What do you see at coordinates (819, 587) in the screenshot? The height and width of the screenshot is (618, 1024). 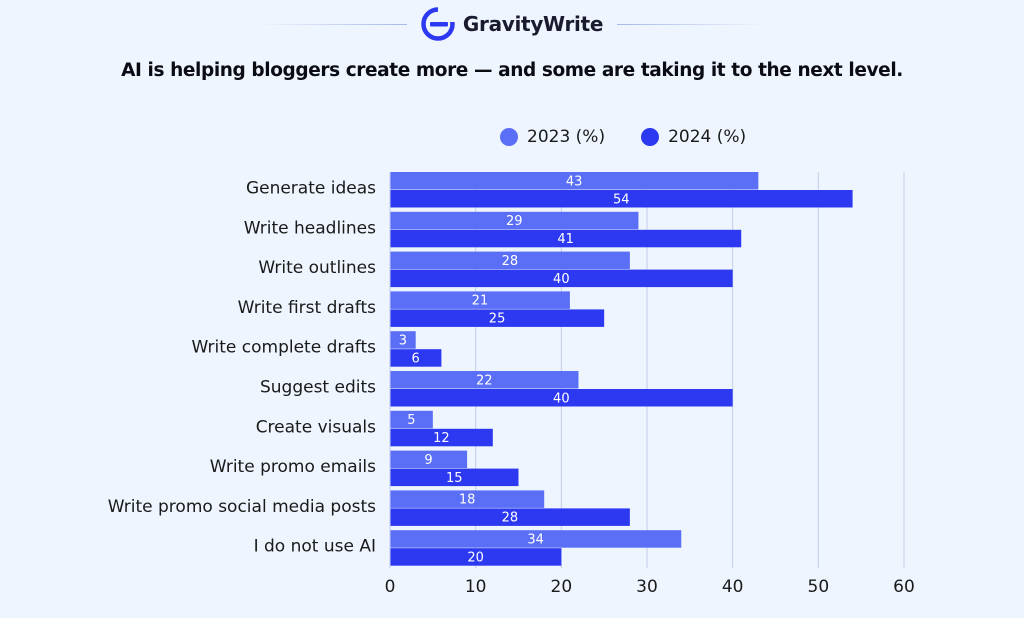 I see `x-tick-label: 50` at bounding box center [819, 587].